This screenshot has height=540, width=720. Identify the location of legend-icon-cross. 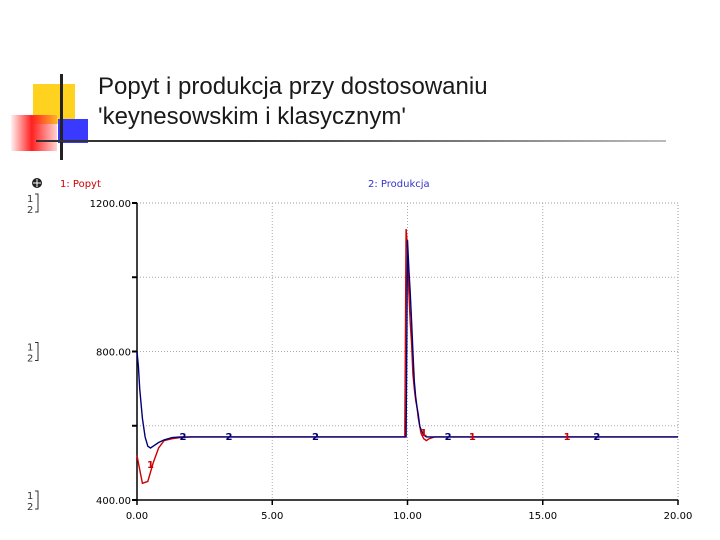
(37, 183).